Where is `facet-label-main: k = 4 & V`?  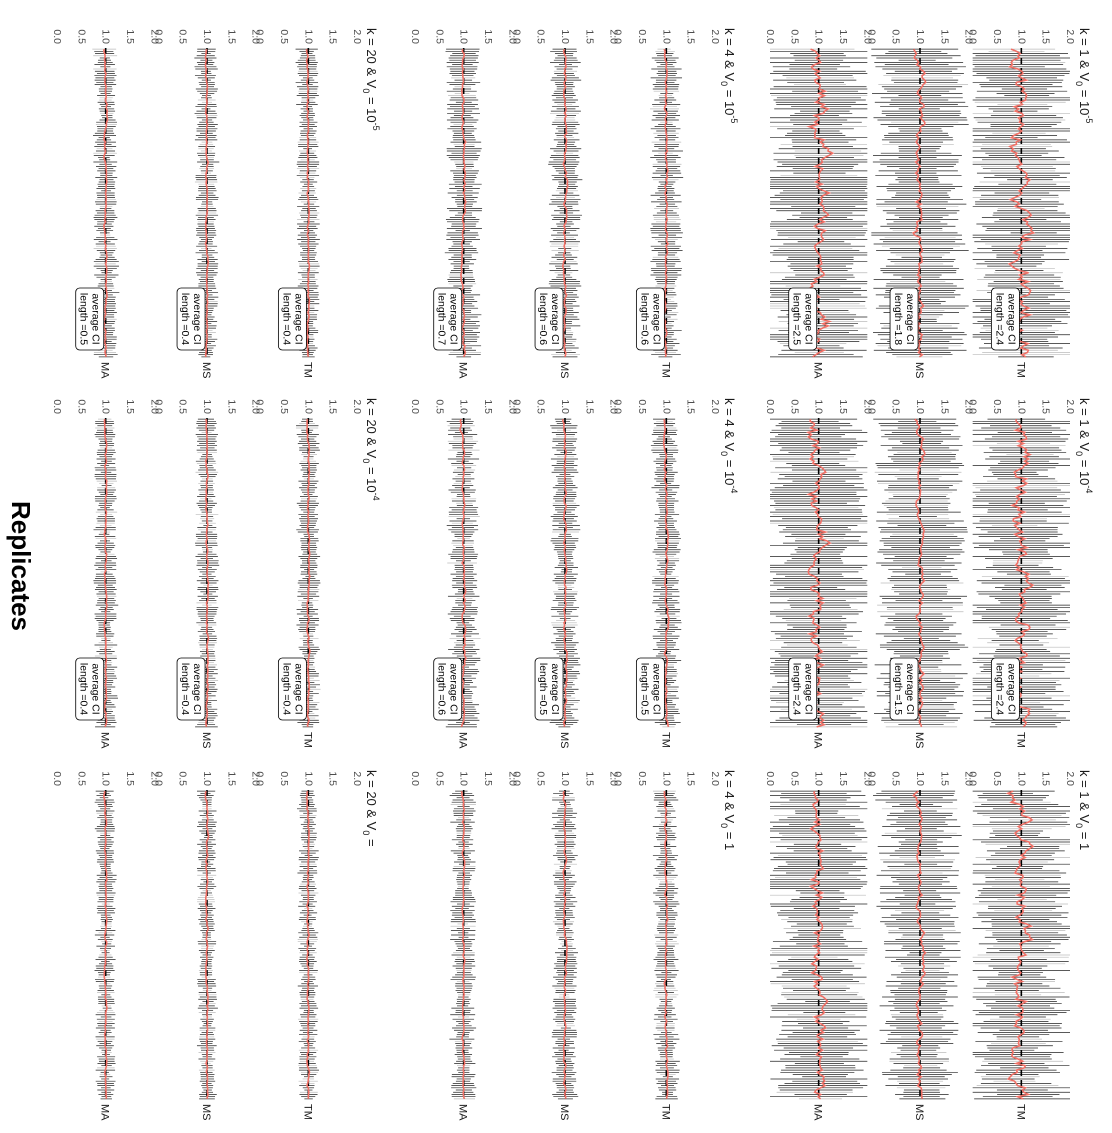
facet-label-main: k = 4 & V is located at coordinates (729, 54).